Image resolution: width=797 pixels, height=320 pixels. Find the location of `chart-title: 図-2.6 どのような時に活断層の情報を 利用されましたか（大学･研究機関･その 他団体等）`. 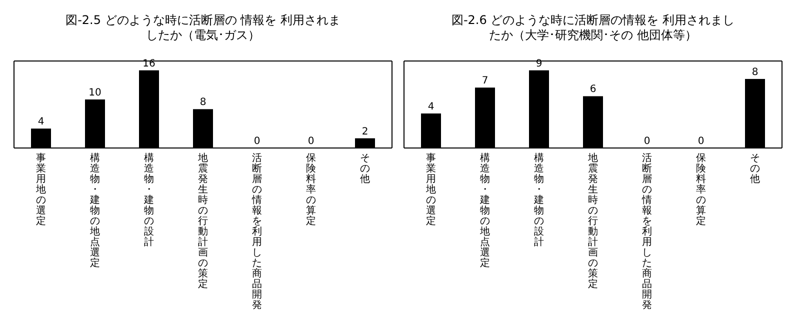

chart-title: 図-2.6 どのような時に活断層の情報を 利用されましたか（大学･研究機関･その 他団体等） is located at coordinates (593, 28).